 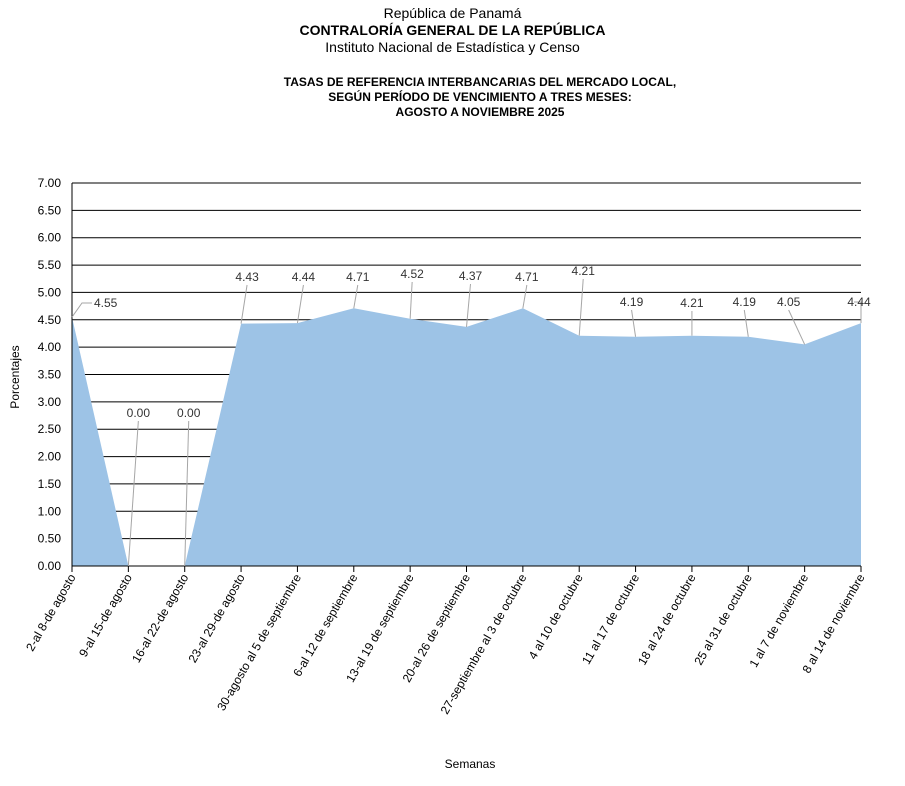 I want to click on y-tick-label: 7.00, so click(x=50, y=183).